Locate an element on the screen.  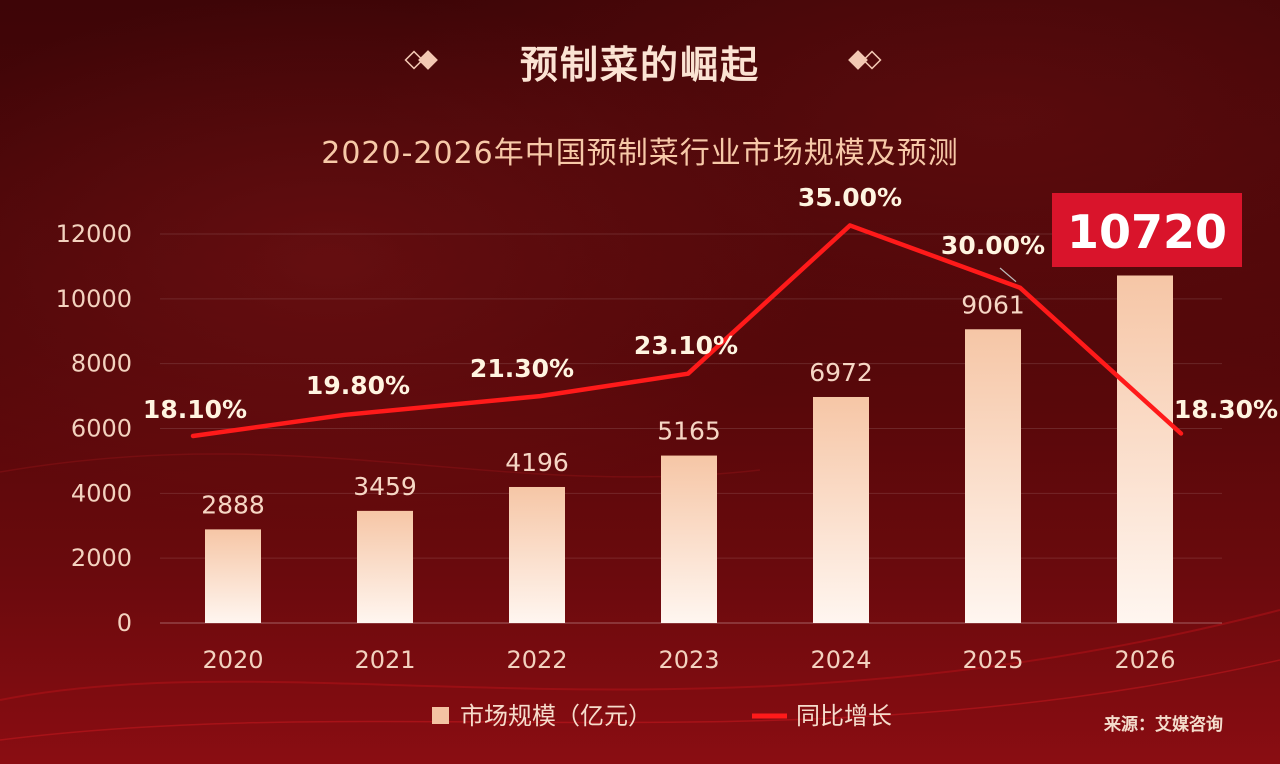
bar-value-label: 9061 is located at coordinates (993, 304).